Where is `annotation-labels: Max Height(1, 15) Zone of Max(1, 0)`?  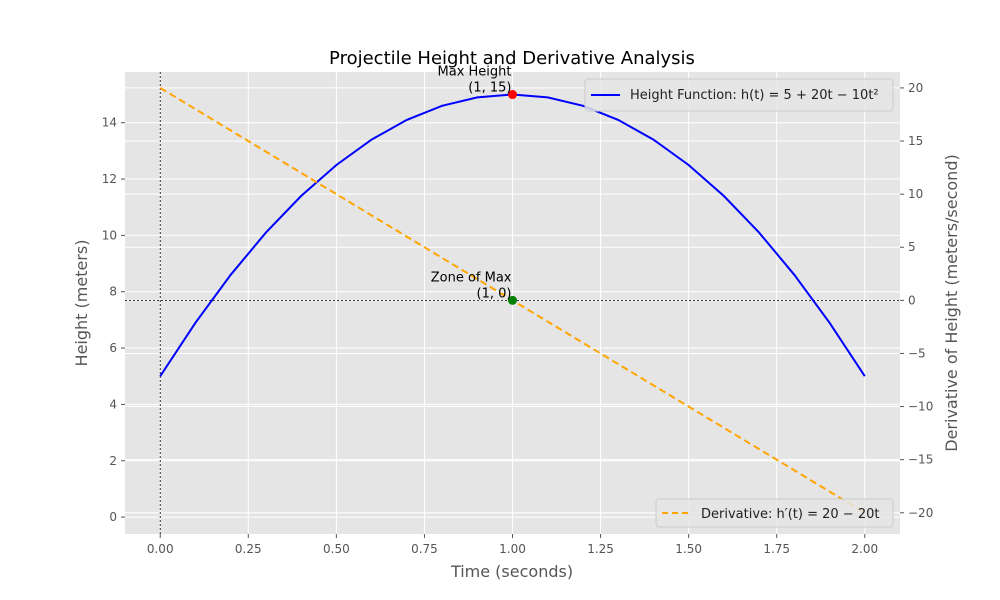 annotation-labels: Max Height(1, 15) Zone of Max(1, 0) is located at coordinates (471, 183).